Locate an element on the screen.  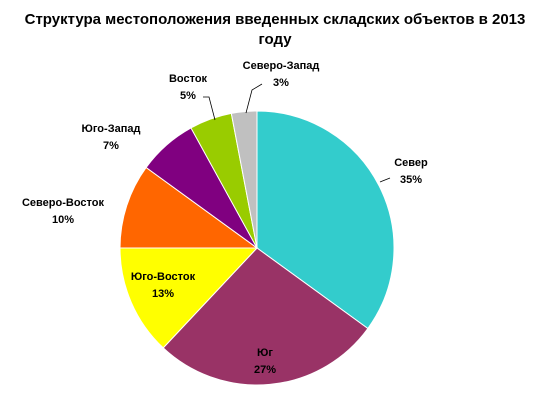
slice-label: Северо-Восток is located at coordinates (63, 203).